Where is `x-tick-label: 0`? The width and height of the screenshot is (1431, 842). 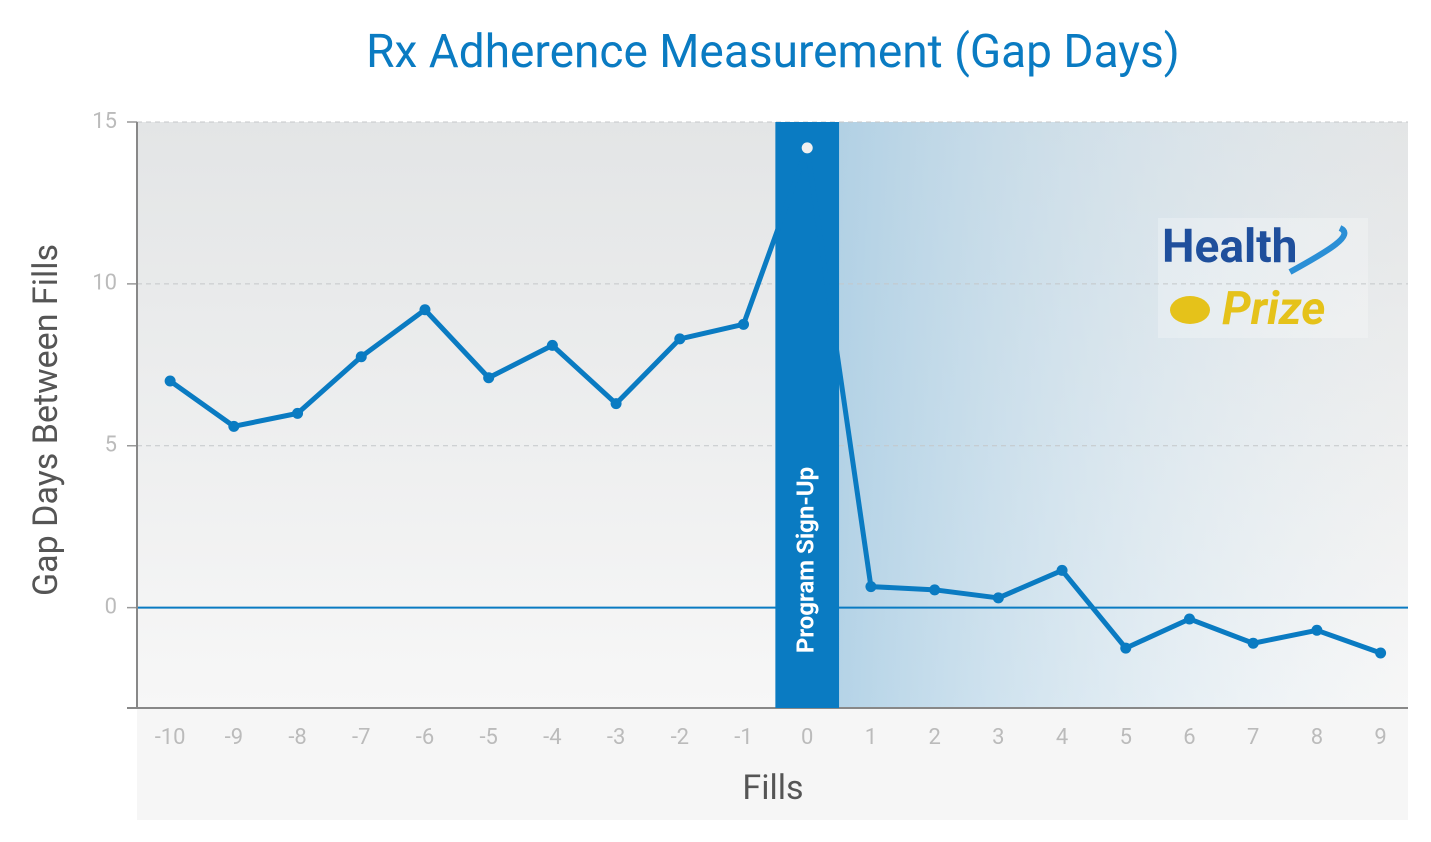
x-tick-label: 0 is located at coordinates (807, 737).